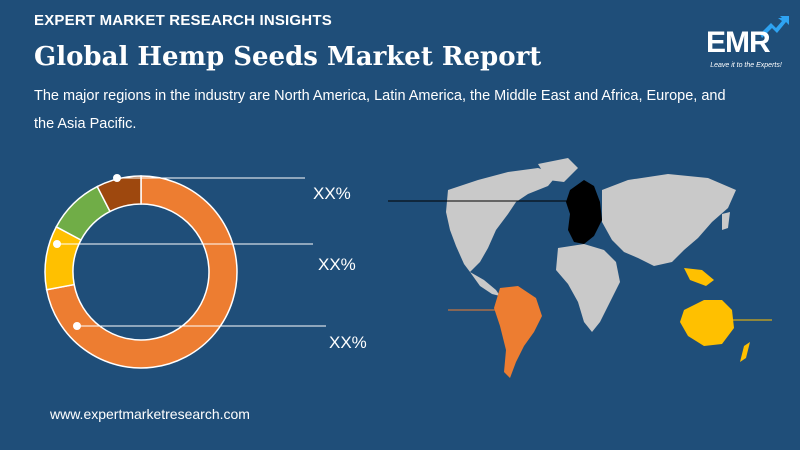 This screenshot has width=800, height=450. What do you see at coordinates (584, 212) in the screenshot?
I see `map-europe` at bounding box center [584, 212].